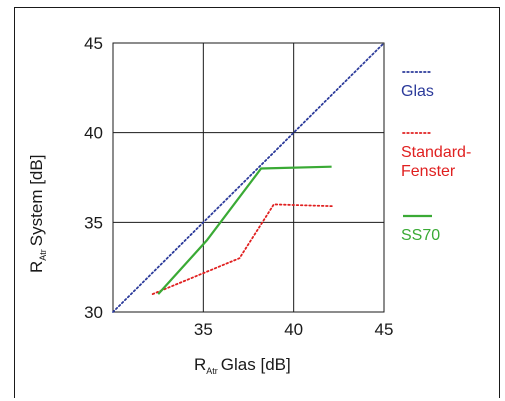  What do you see at coordinates (93, 312) in the screenshot?
I see `y-tick-label: 30` at bounding box center [93, 312].